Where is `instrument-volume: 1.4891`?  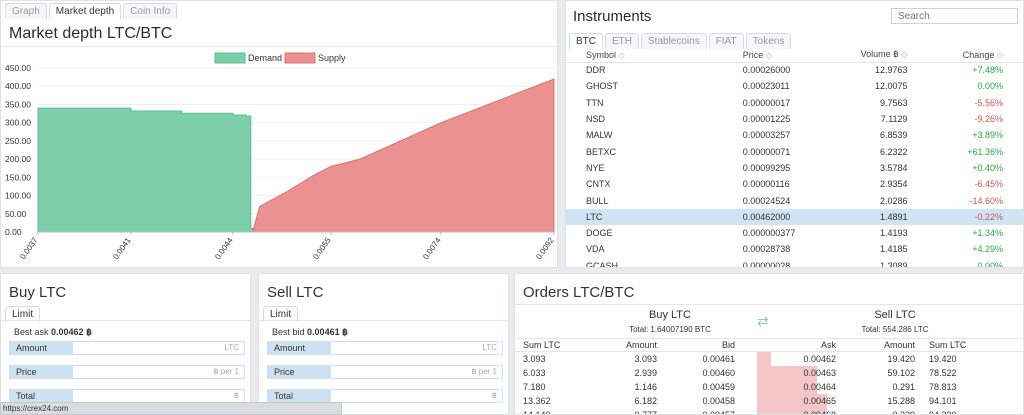 instrument-volume: 1.4891 is located at coordinates (870, 216).